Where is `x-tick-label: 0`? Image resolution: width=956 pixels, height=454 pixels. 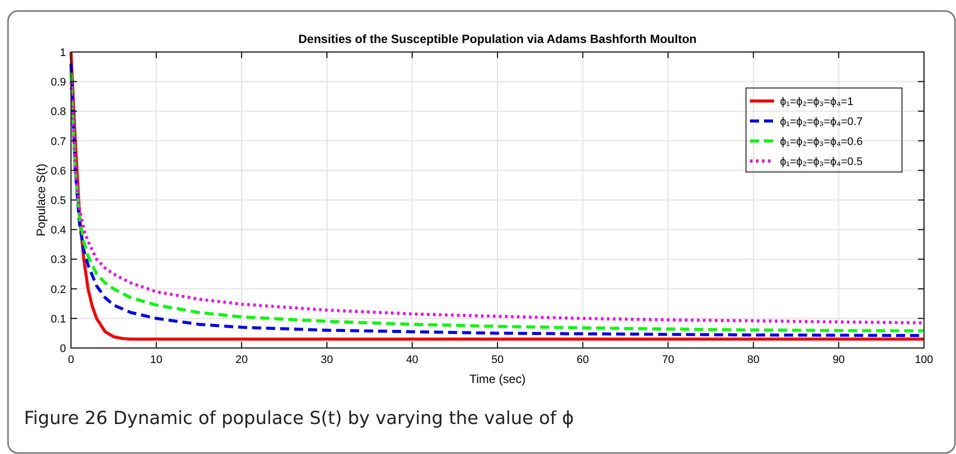 x-tick-label: 0 is located at coordinates (71, 360).